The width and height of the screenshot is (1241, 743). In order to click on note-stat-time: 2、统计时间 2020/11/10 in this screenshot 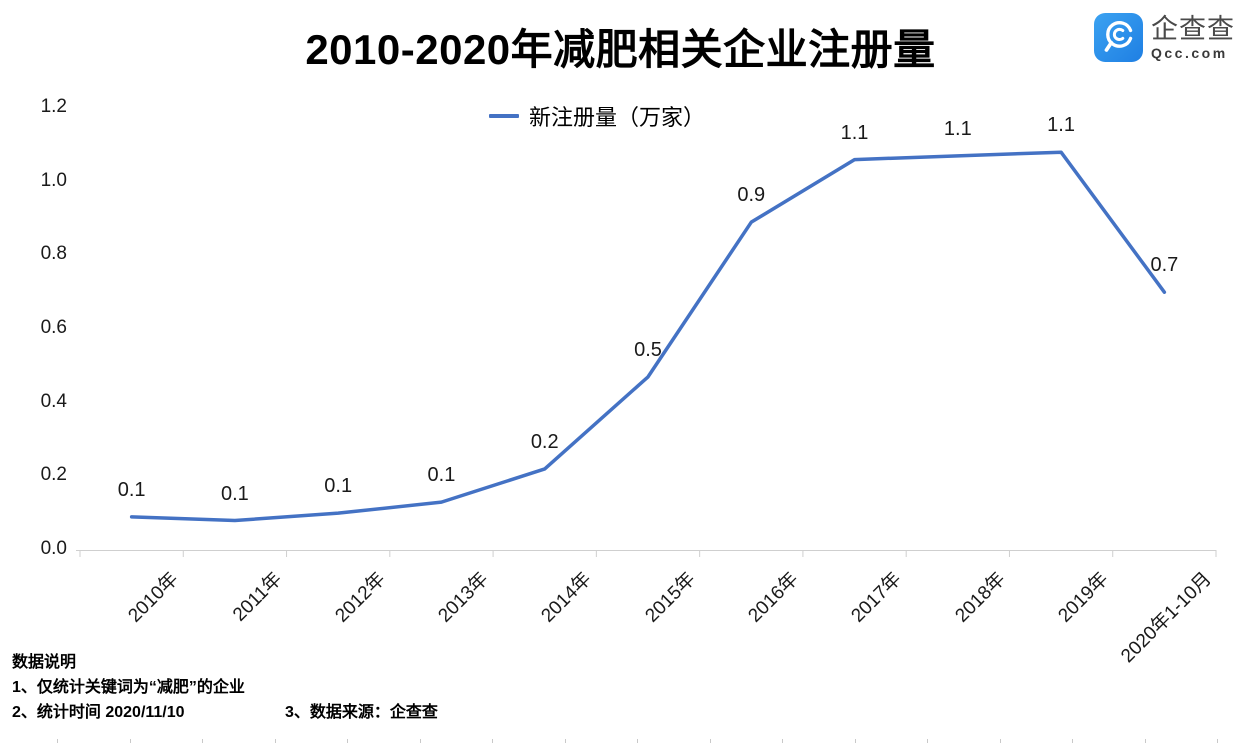, I will do `click(98, 712)`.